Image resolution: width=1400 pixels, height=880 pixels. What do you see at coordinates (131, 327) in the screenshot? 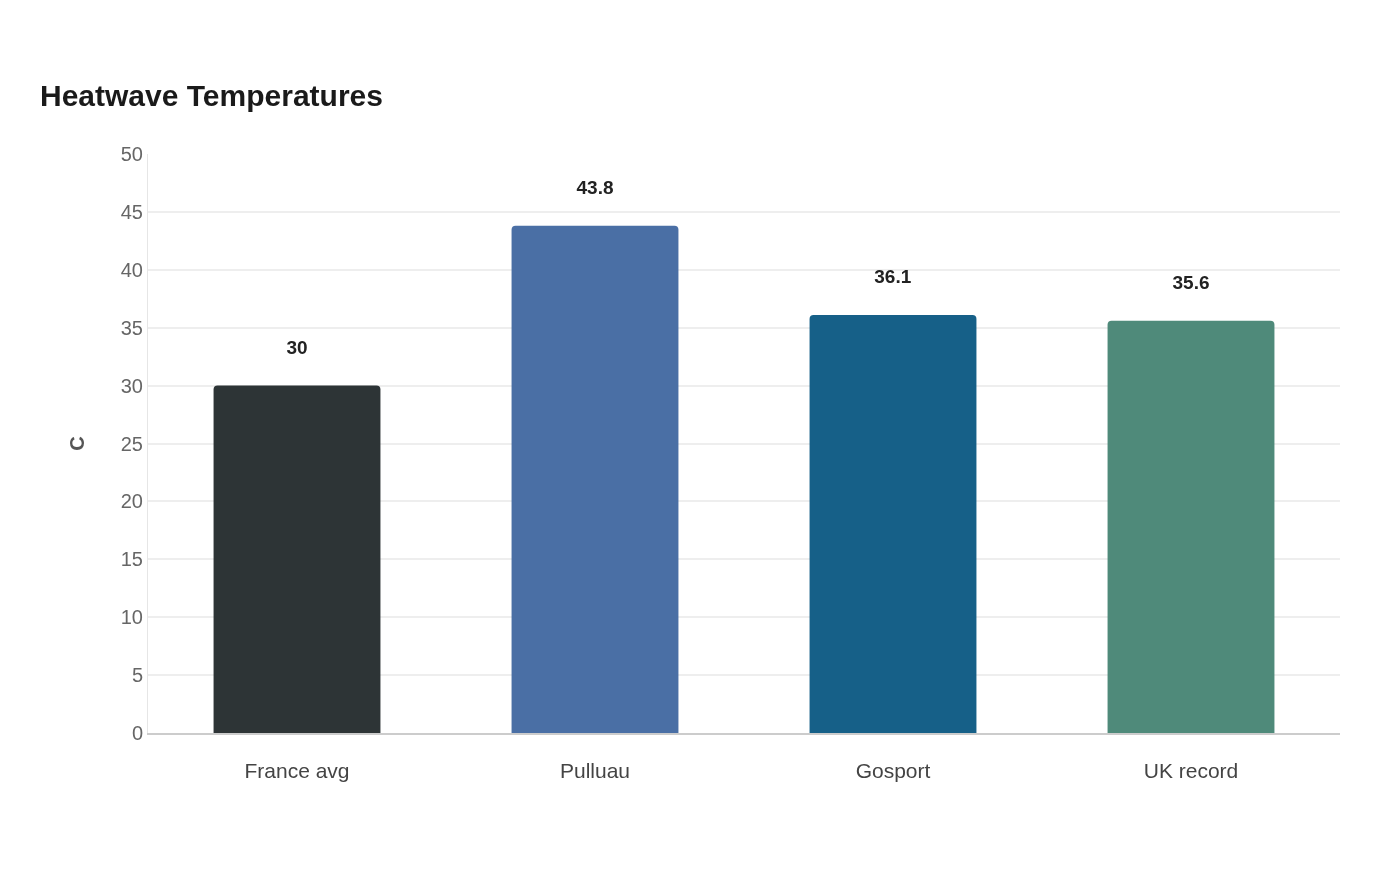
I see `y-tick-label: 35` at bounding box center [131, 327].